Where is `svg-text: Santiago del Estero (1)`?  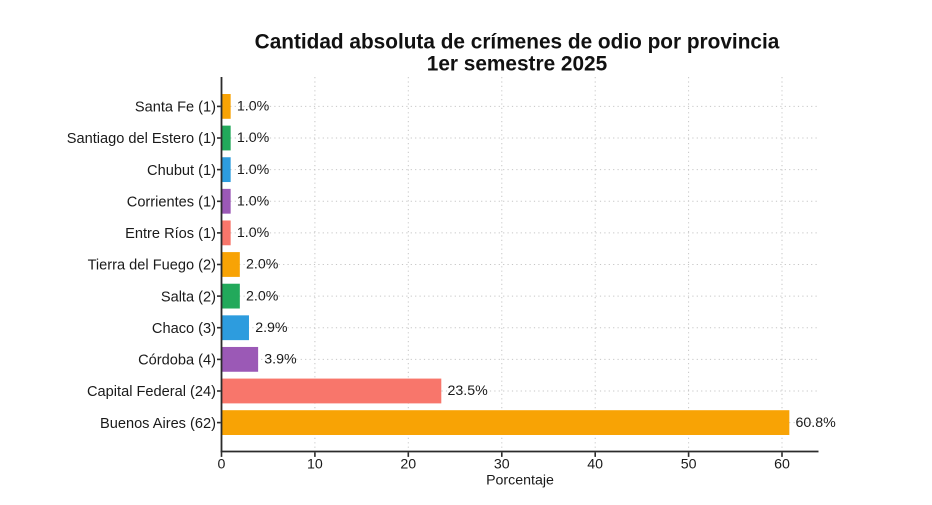
svg-text: Santiago del Estero (1) is located at coordinates (141, 139).